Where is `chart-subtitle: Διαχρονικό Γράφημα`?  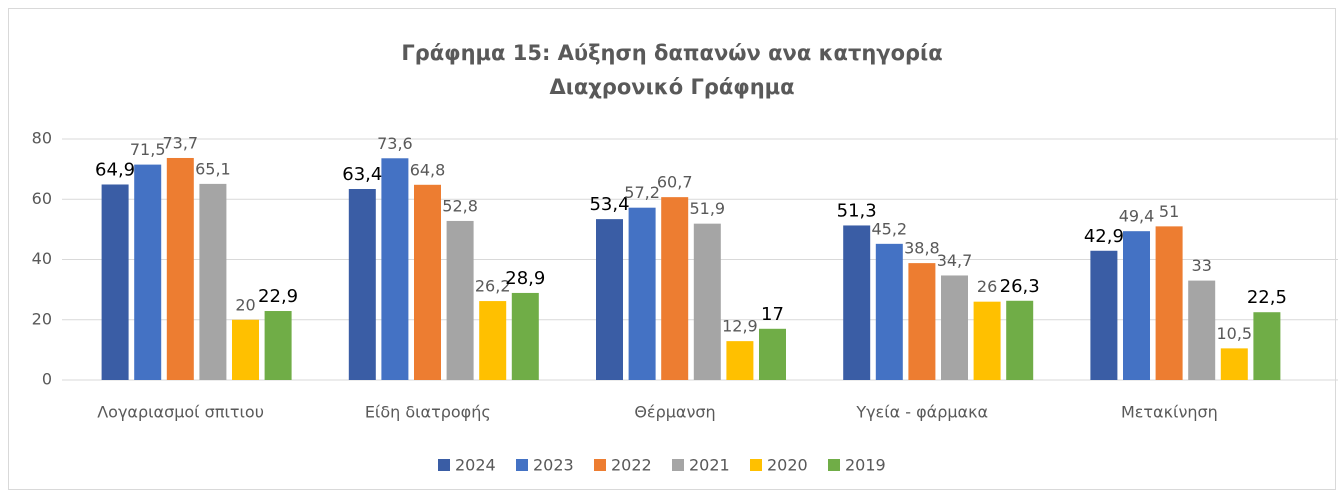 chart-subtitle: Διαχρονικό Γράφημα is located at coordinates (671, 87).